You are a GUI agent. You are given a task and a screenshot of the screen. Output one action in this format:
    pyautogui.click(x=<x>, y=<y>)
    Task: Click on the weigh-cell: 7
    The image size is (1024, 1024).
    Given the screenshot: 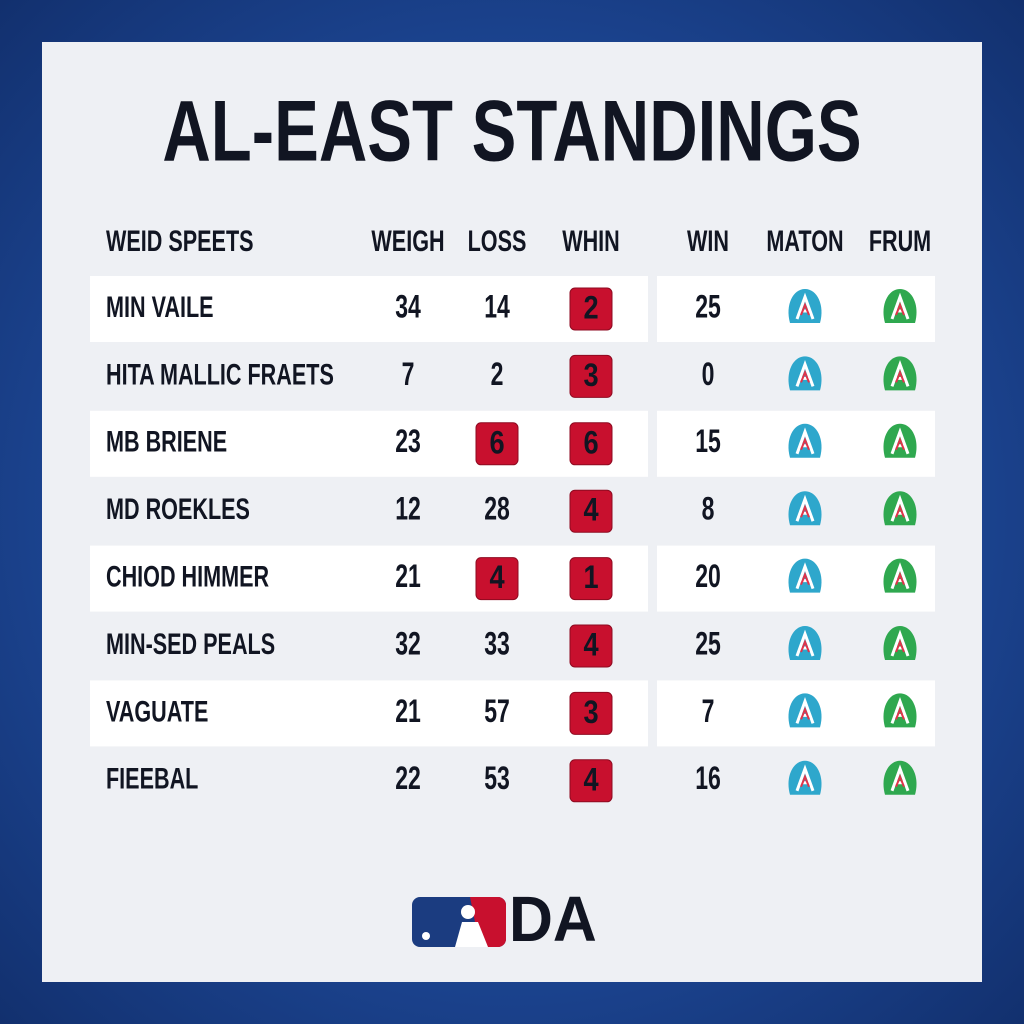 What is the action you would take?
    pyautogui.click(x=408, y=374)
    